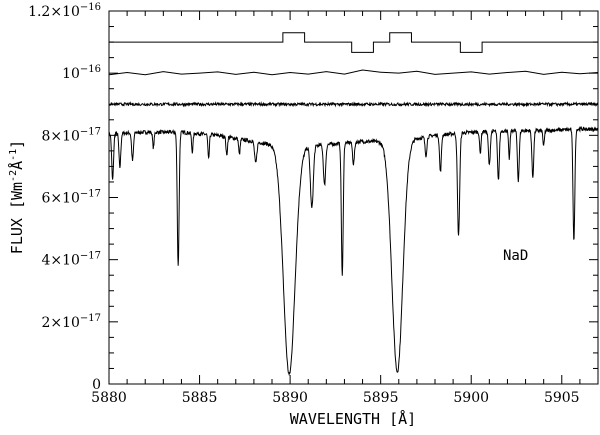  What do you see at coordinates (353, 42) in the screenshot?
I see `series-step` at bounding box center [353, 42].